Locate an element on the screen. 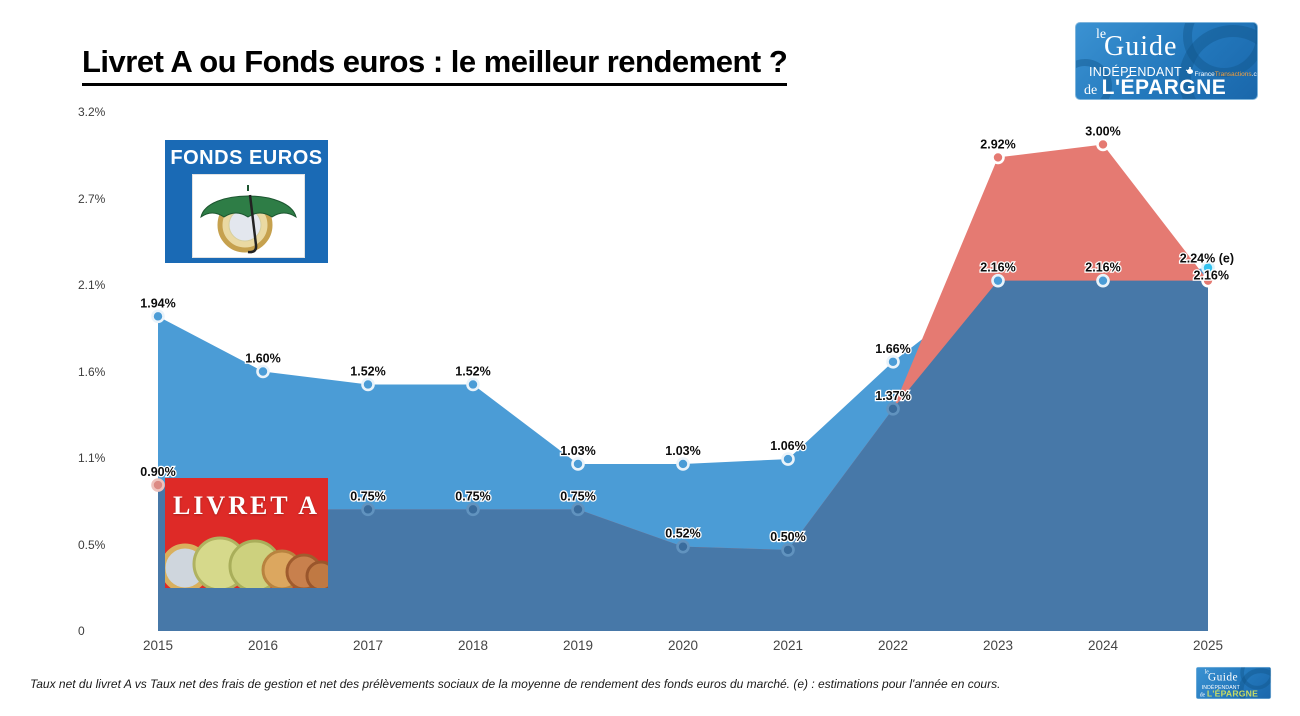 The image size is (1300, 716). y-tick-label: 1.1% is located at coordinates (92, 458).